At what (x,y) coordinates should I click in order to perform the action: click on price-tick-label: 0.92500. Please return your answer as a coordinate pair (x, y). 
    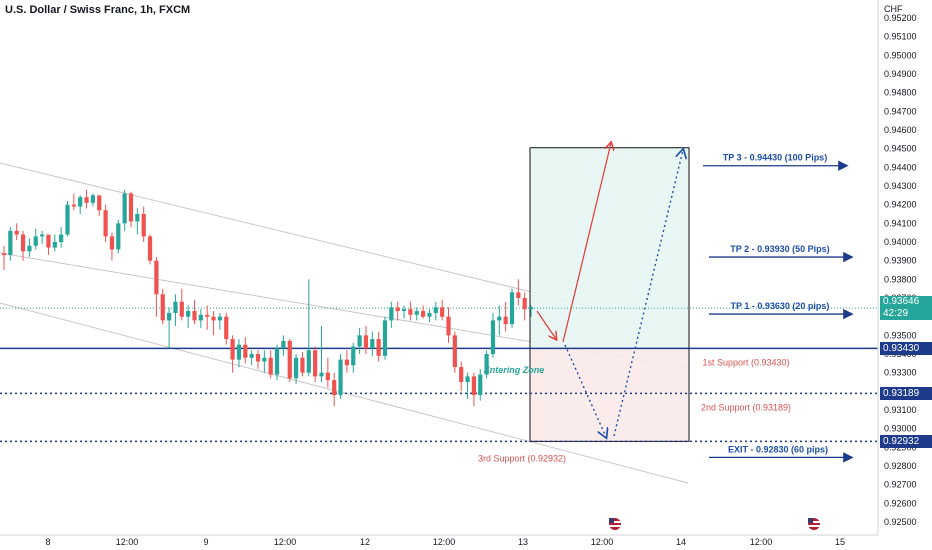
    Looking at the image, I should click on (900, 522).